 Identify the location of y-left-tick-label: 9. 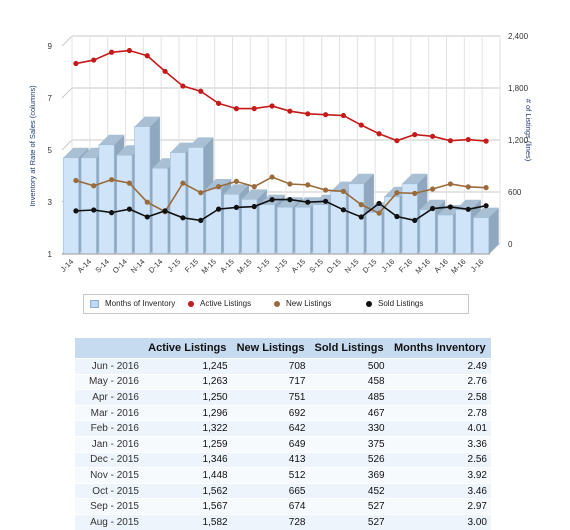
(50, 46).